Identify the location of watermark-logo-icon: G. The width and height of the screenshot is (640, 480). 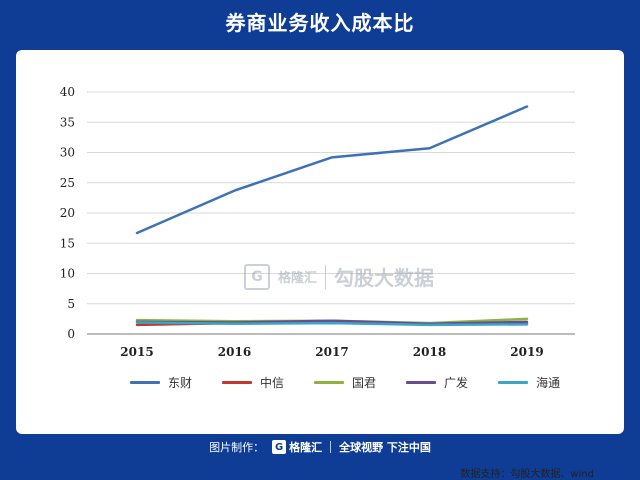
(257, 276).